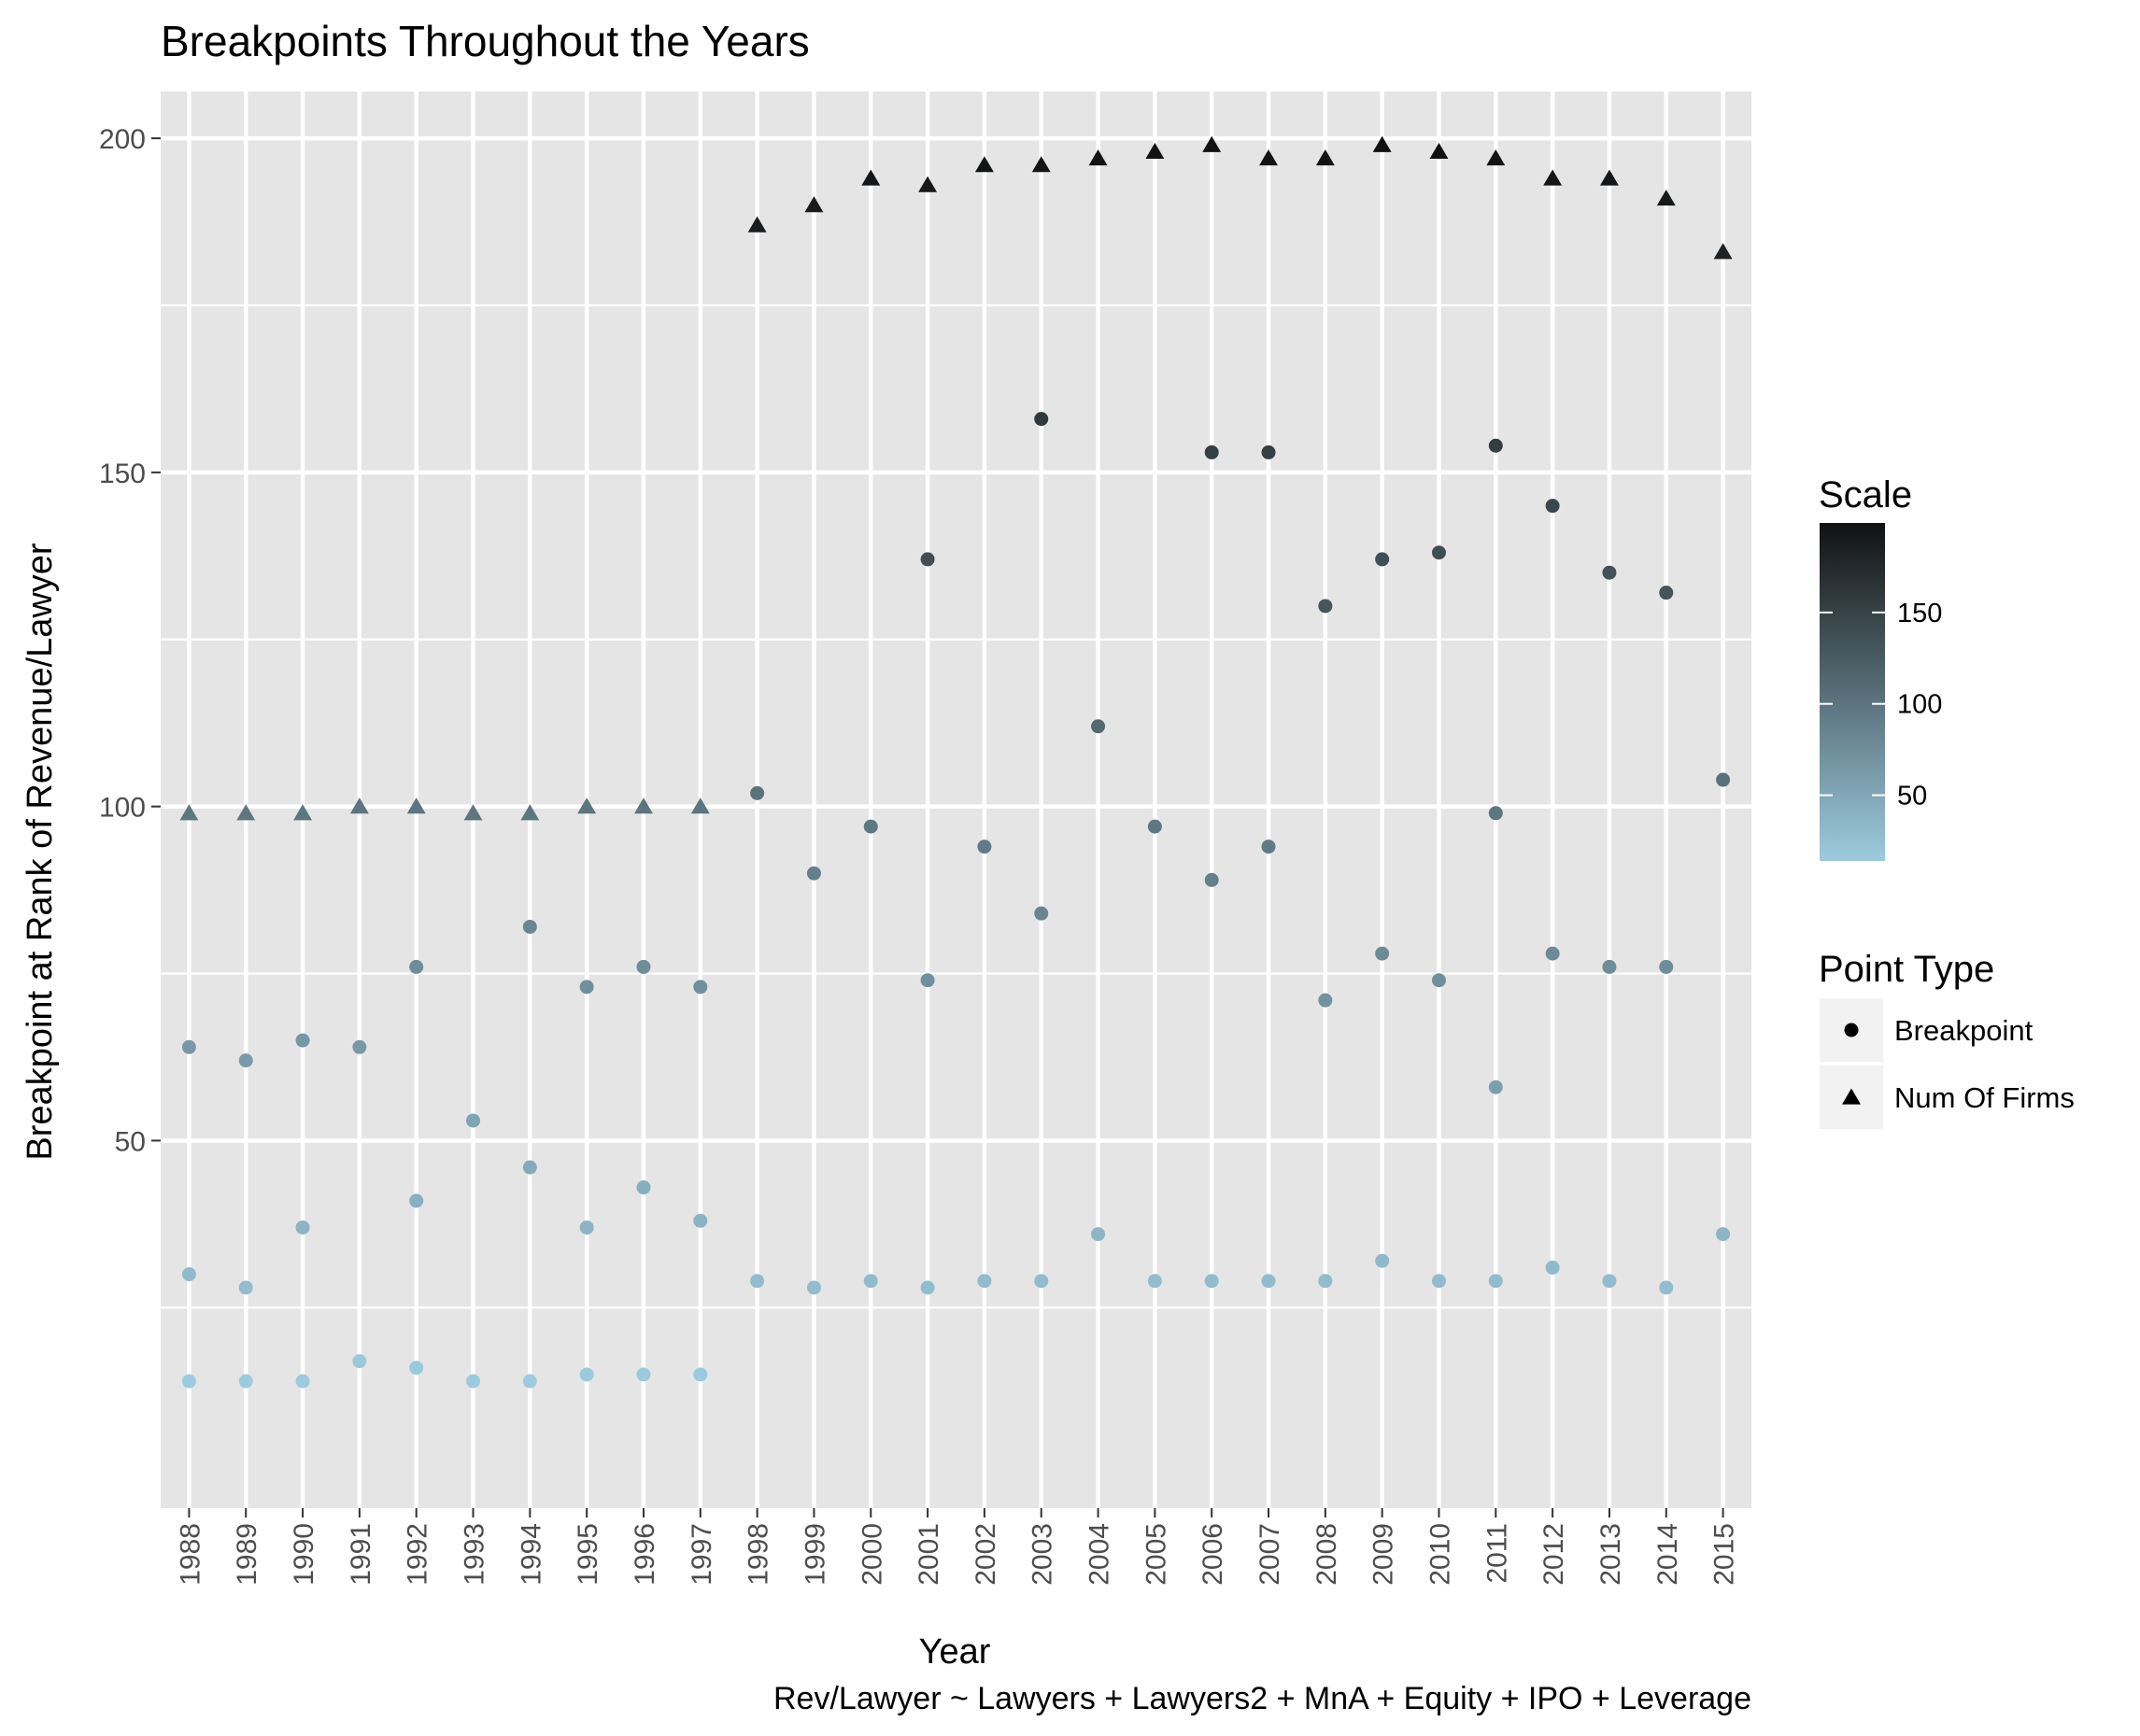 Image resolution: width=2140 pixels, height=1736 pixels. Describe the element at coordinates (1724, 1554) in the screenshot. I see `x-tick-label: 2015` at that location.